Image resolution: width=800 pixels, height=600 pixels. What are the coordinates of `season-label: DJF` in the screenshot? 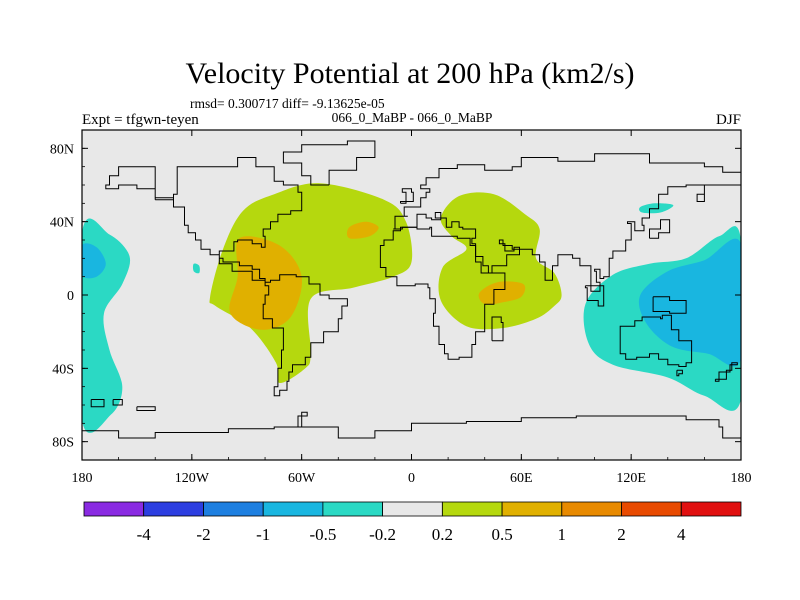 It's located at (728, 120).